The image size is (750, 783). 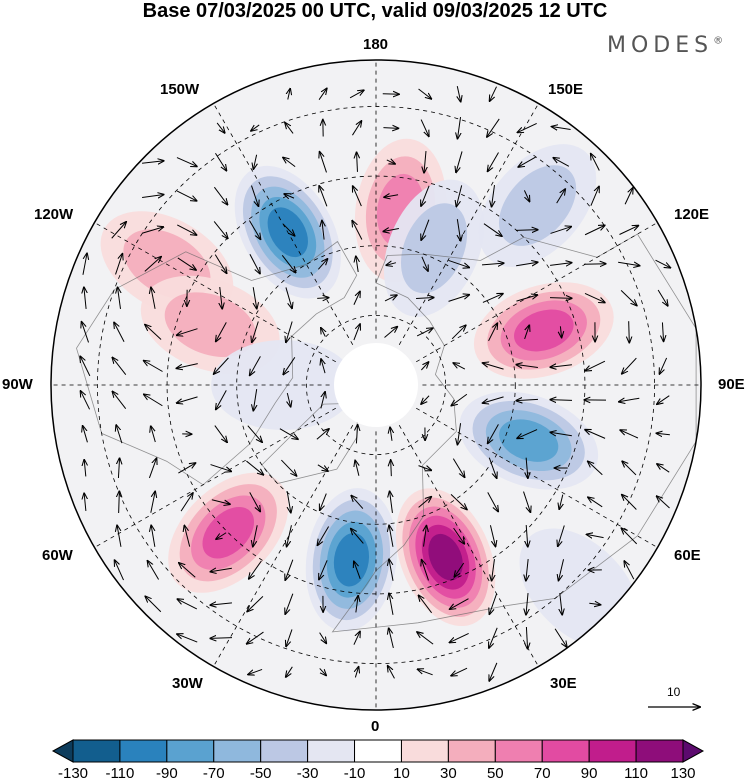 What do you see at coordinates (401, 773) in the screenshot?
I see `colorbar-tick-label: 10` at bounding box center [401, 773].